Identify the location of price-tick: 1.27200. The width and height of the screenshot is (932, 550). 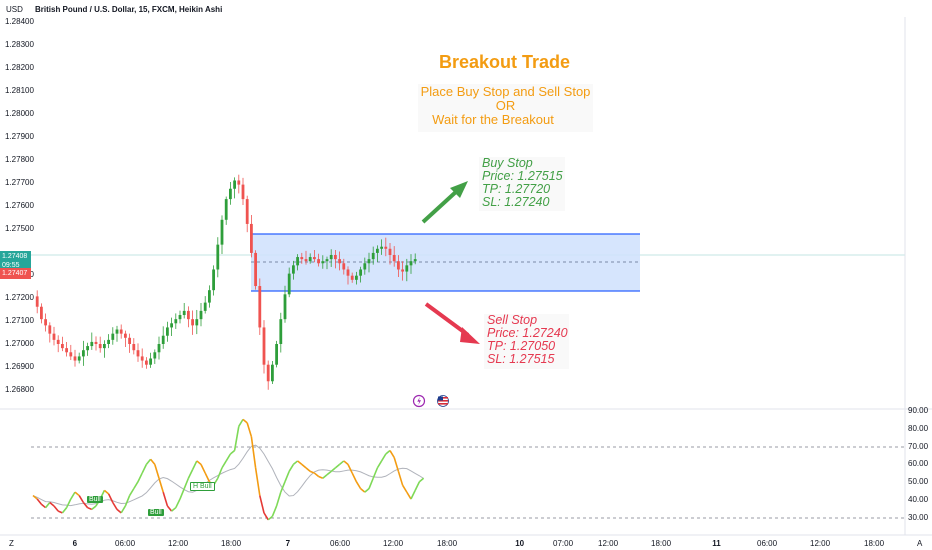
(19, 297).